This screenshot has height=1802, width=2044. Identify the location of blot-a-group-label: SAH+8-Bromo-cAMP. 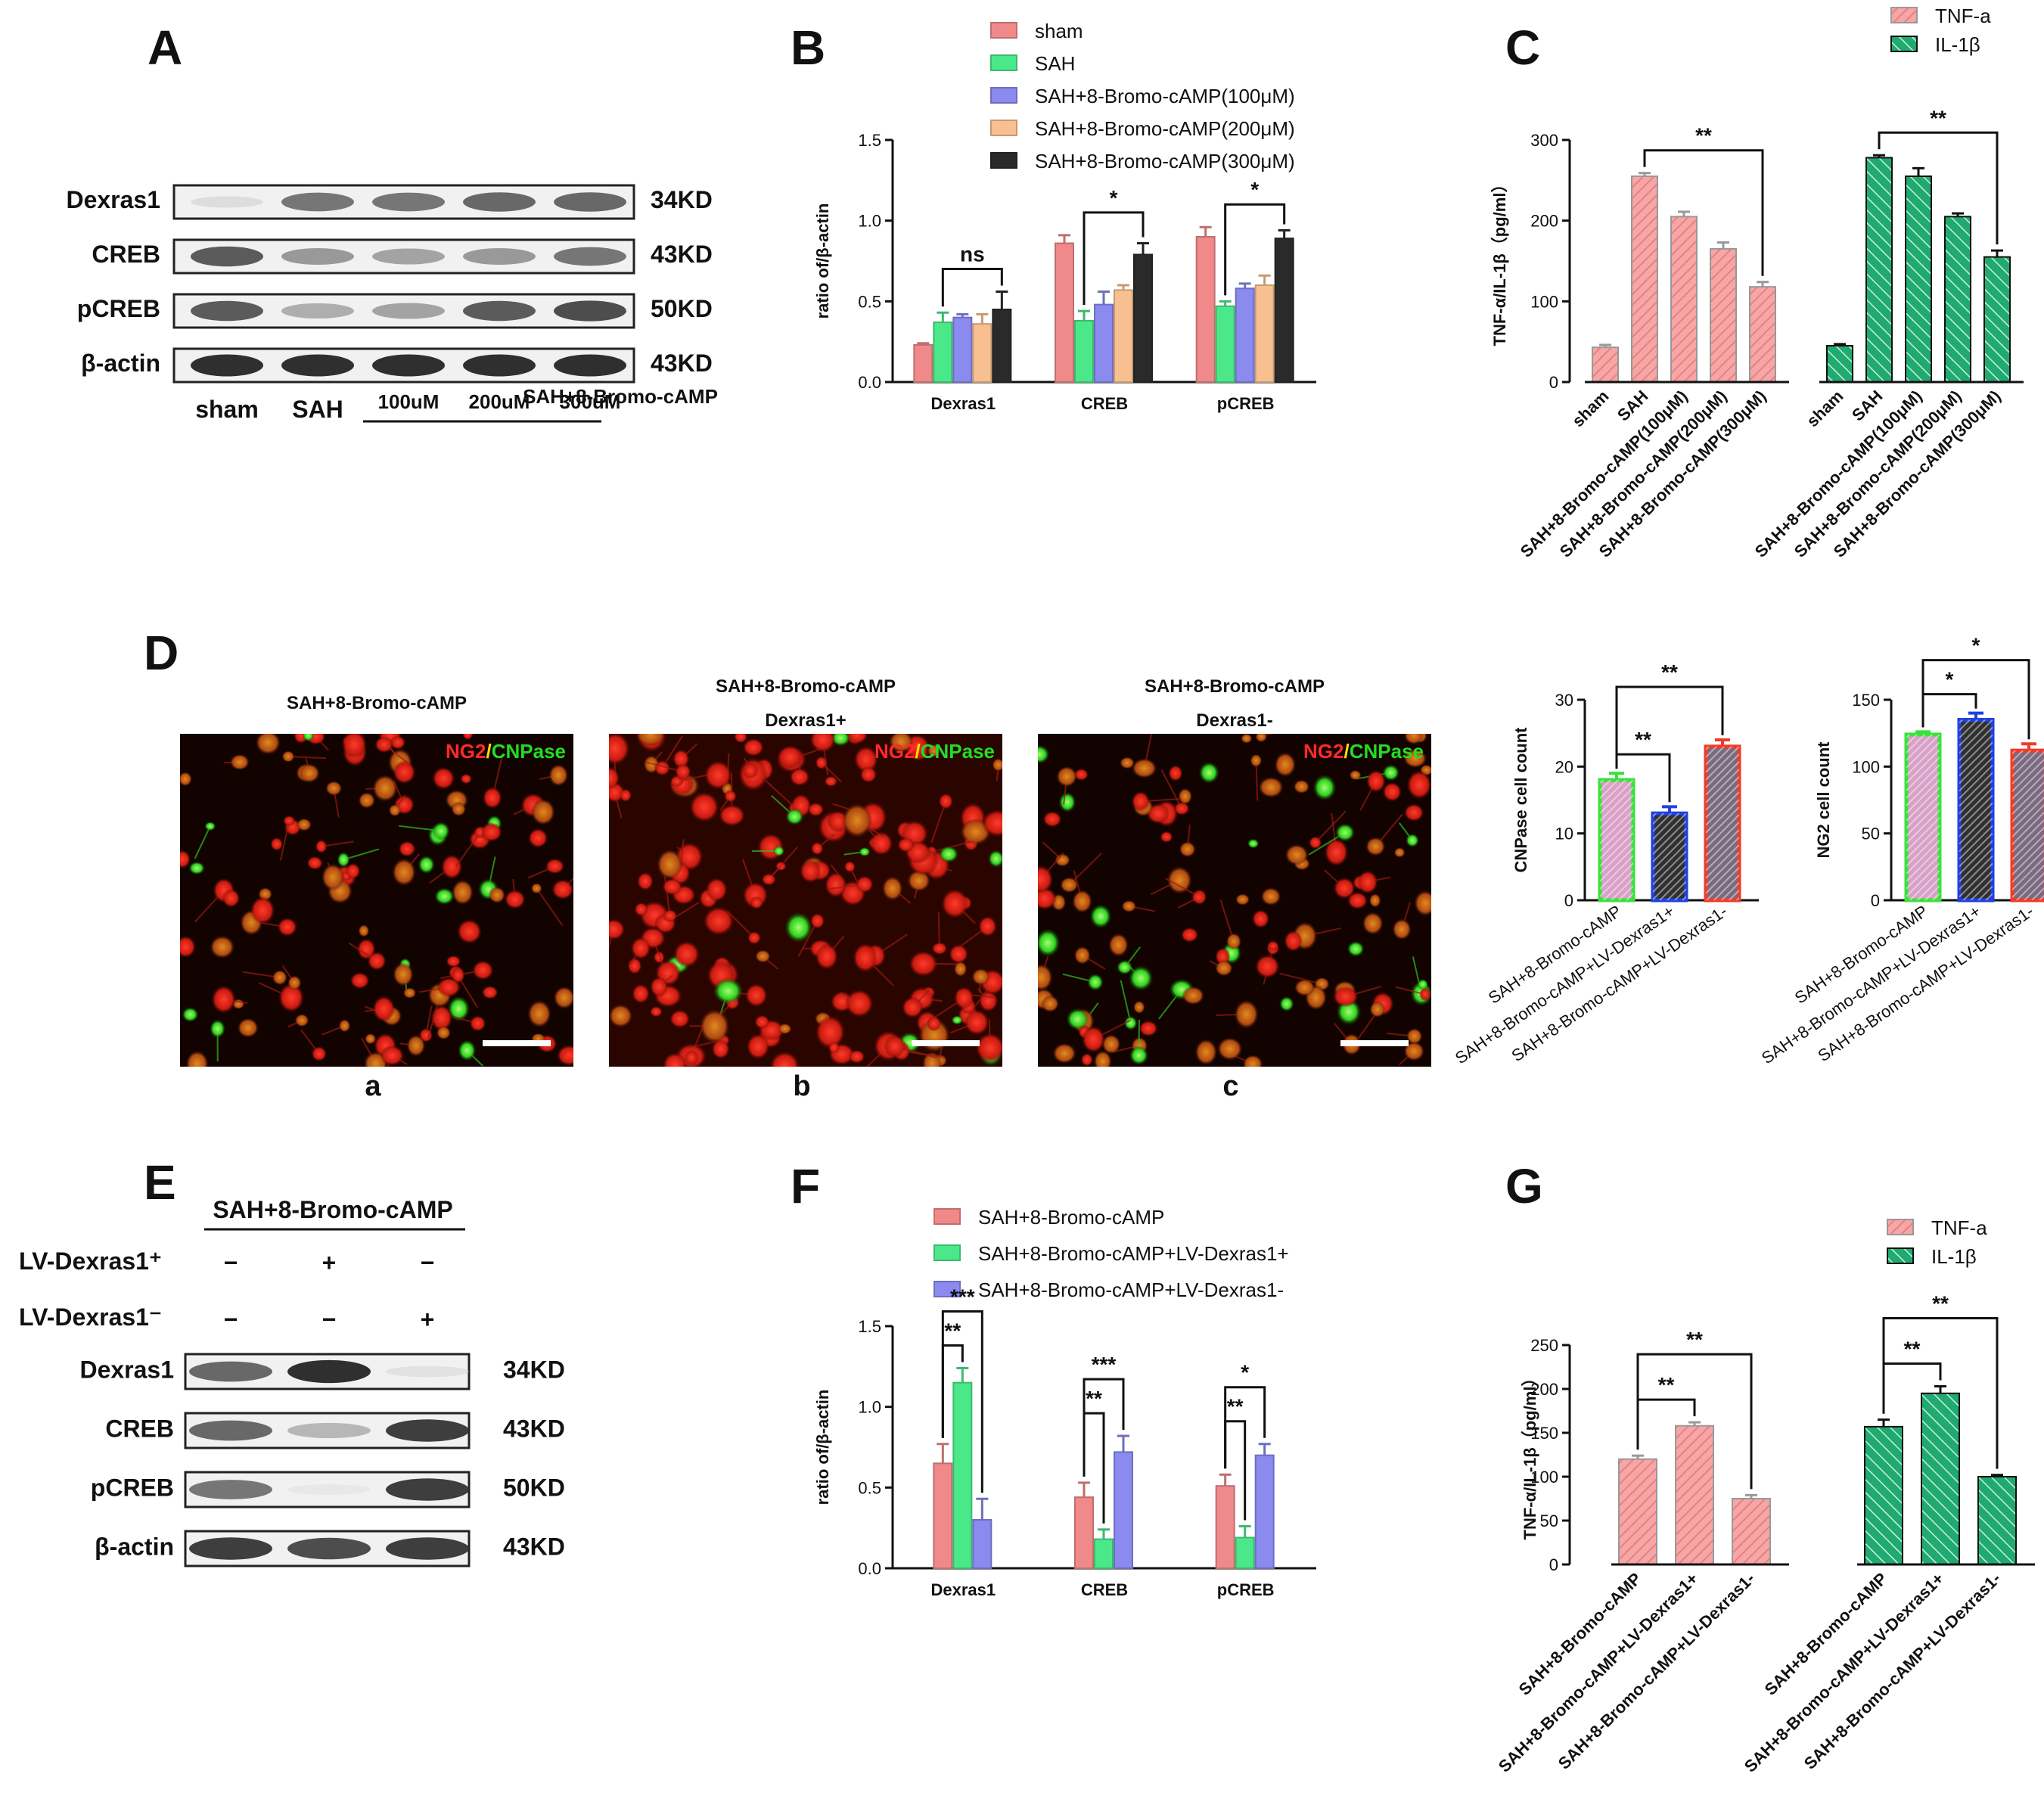
(620, 396).